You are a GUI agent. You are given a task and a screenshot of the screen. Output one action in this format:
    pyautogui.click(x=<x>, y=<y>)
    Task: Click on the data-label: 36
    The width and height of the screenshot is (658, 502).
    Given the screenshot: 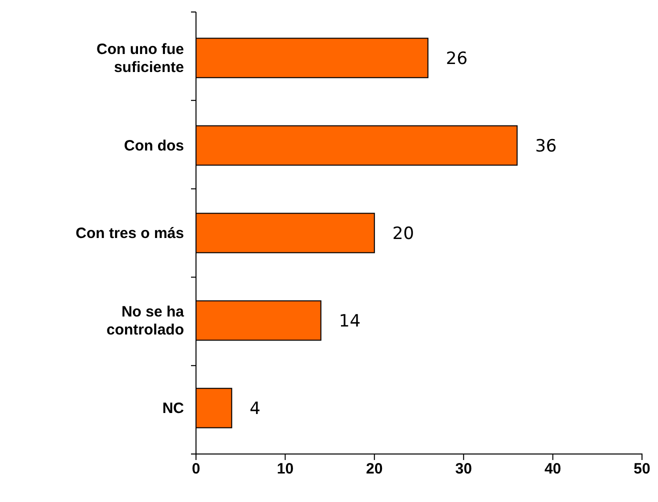 What is the action you would take?
    pyautogui.click(x=546, y=146)
    